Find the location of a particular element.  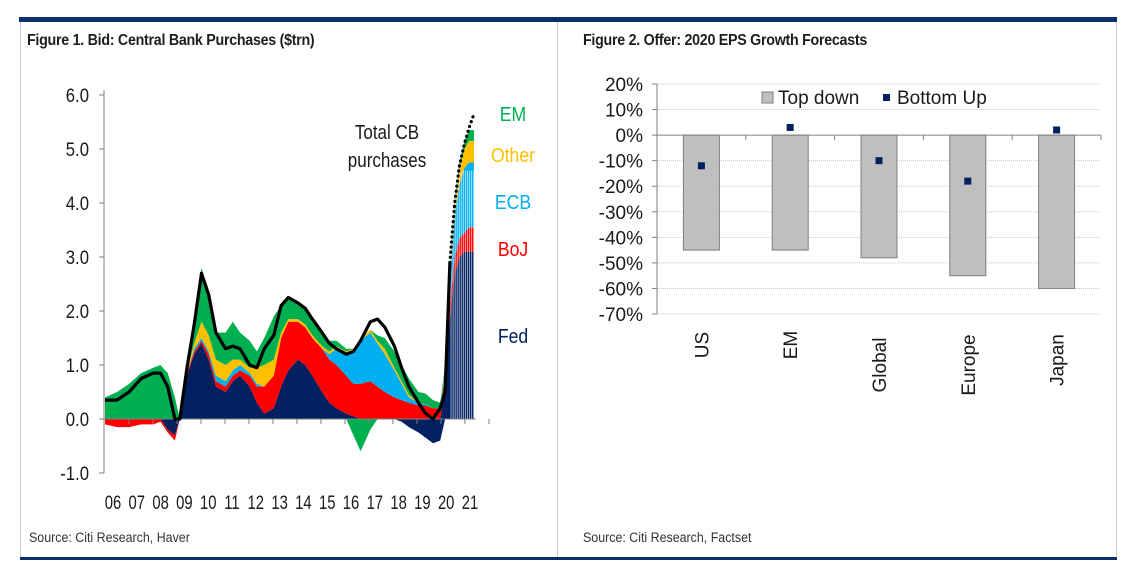

figure2-top-rule is located at coordinates (837, 19).